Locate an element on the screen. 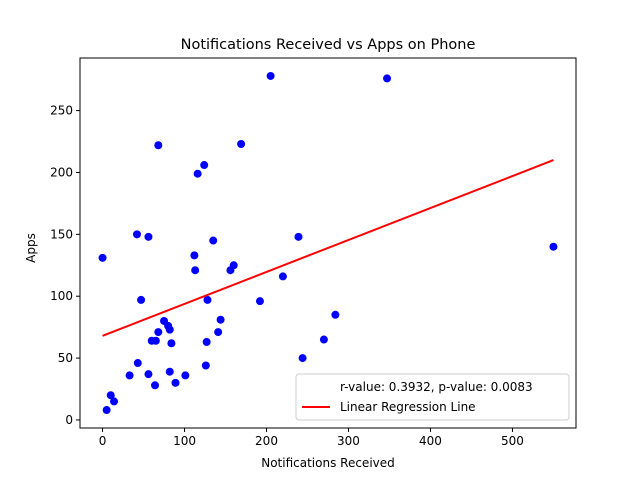 Image resolution: width=640 pixels, height=485 pixels. y-axis: 0 50 100 150 200 250 is located at coordinates (65, 265).